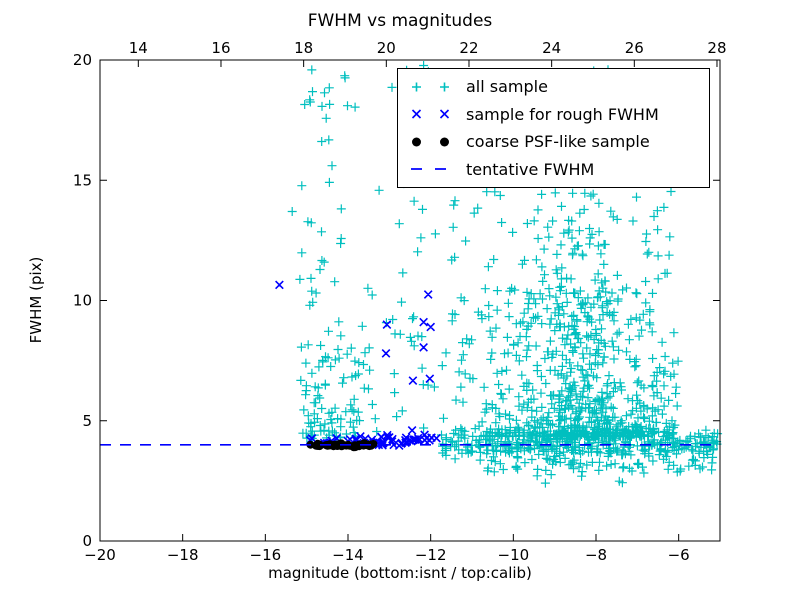 This screenshot has height=600, width=800. I want to click on legend-item-psf-sample: coarse PSF-like sample, so click(553, 142).